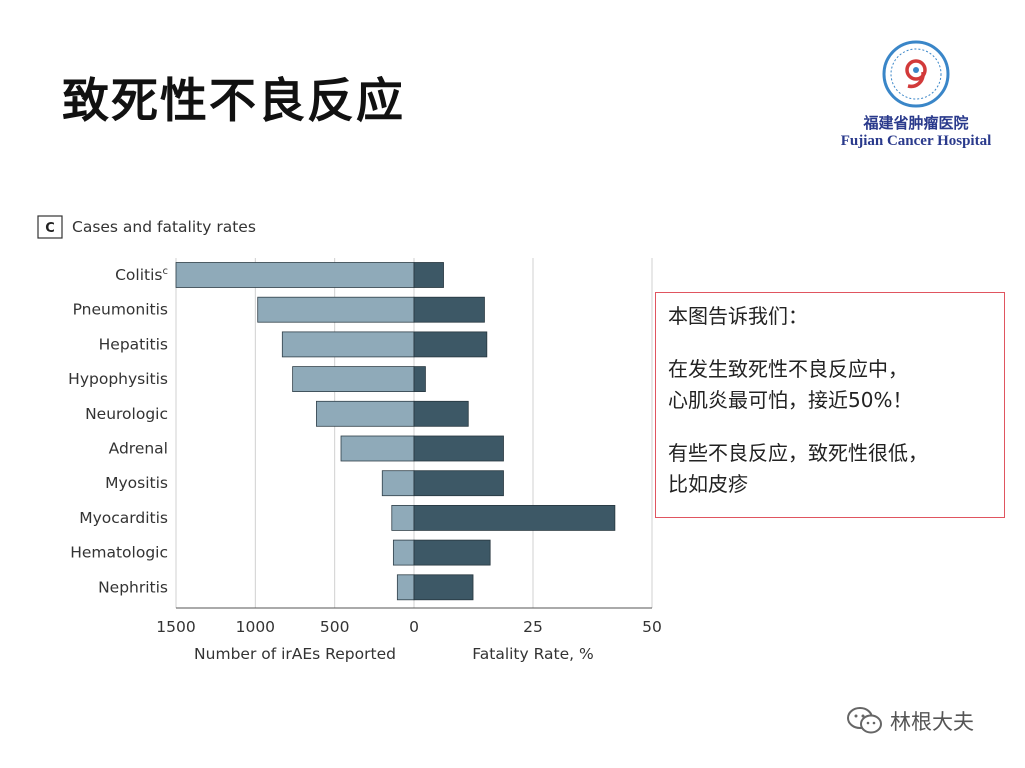 Image resolution: width=1025 pixels, height=768 pixels. What do you see at coordinates (141, 275) in the screenshot?
I see `category-label: Colitisc` at bounding box center [141, 275].